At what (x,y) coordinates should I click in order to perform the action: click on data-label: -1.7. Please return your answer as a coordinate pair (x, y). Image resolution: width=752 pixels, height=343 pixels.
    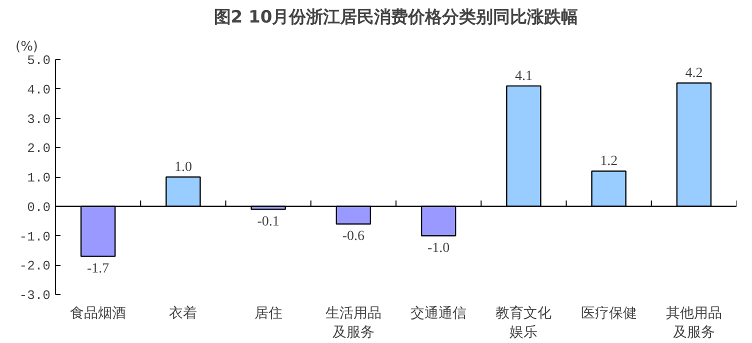
    Looking at the image, I should click on (98, 268).